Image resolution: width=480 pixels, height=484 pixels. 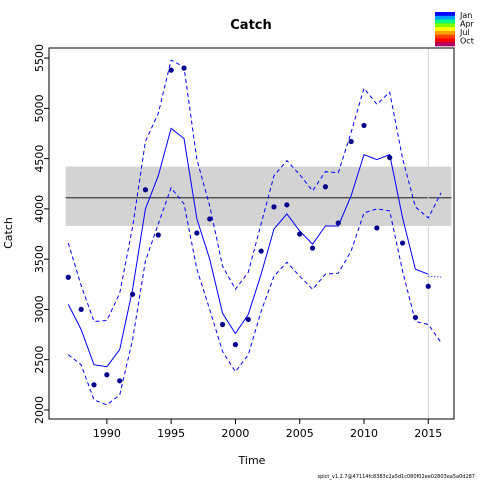 I want to click on legend-label: Apr, so click(x=467, y=24).